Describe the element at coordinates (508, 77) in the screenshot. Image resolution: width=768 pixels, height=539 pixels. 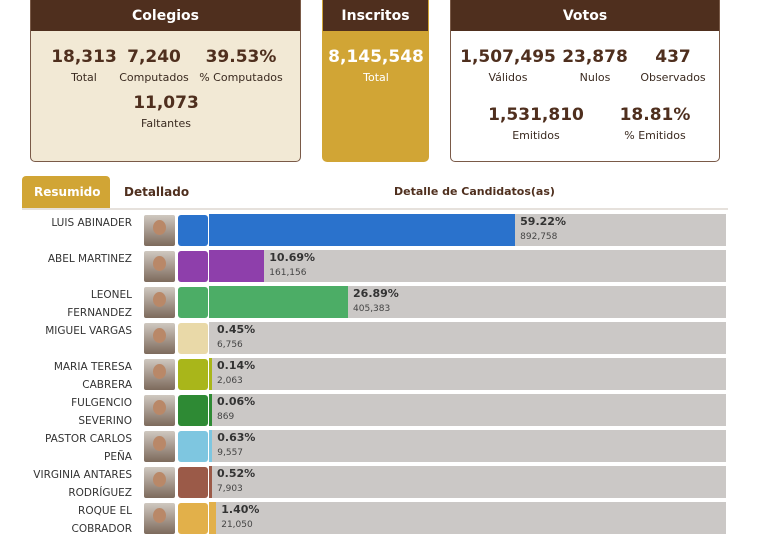
I see `label: Válidos` at that location.